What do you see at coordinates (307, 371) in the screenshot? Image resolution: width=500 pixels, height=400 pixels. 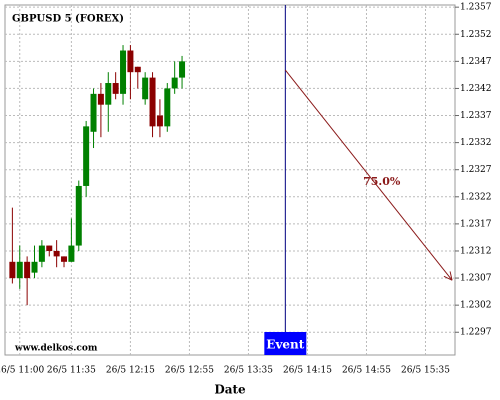 I see `x-tick-label: 26/5 14:15` at bounding box center [307, 371].